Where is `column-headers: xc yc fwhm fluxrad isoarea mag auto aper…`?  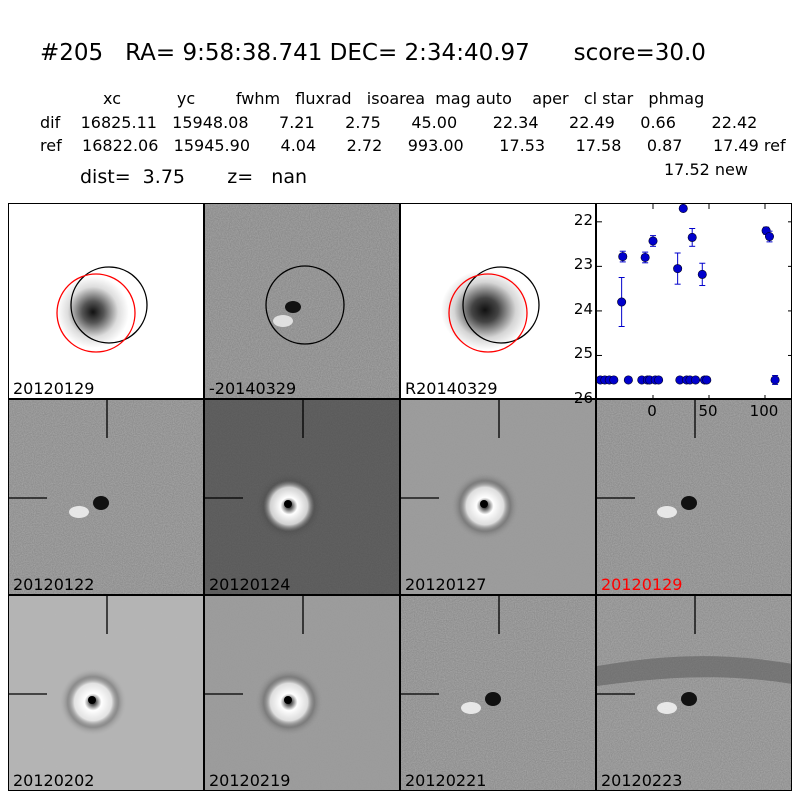
column-headers: xc yc fwhm fluxrad isoarea mag auto aper… is located at coordinates (404, 98).